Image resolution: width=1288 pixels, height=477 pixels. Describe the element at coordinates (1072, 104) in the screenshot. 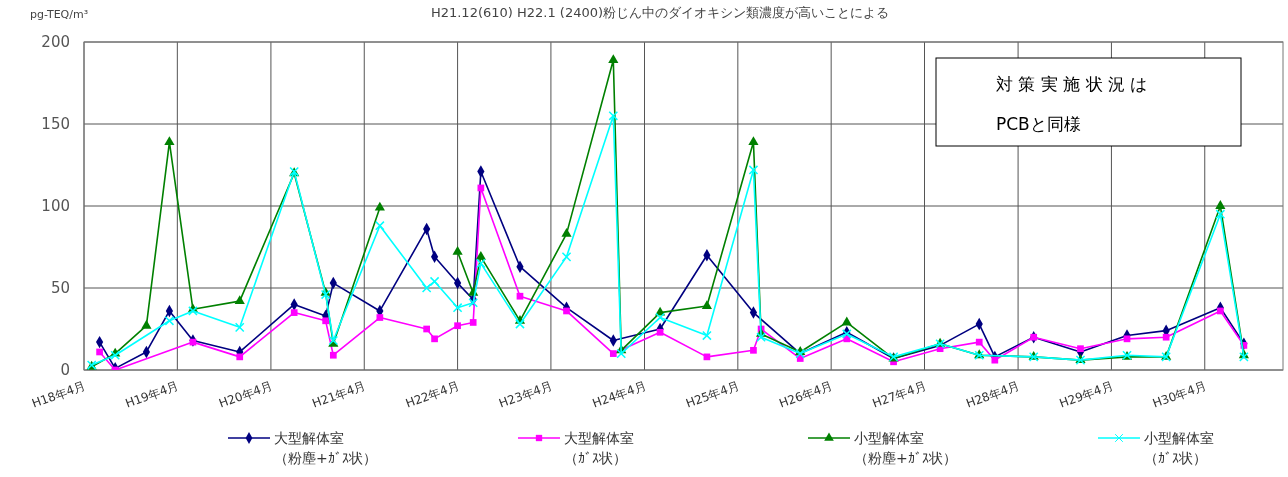

I see `annotation: 対 策 実 施 状 況 は PCBと同様` at that location.